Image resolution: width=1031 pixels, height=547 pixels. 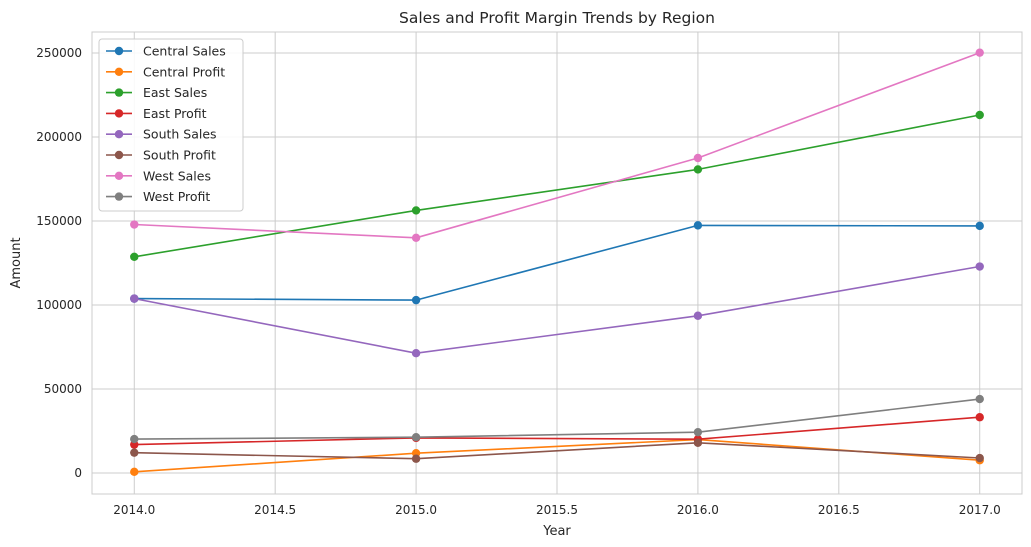 I want to click on y-tick-label: 0, so click(x=78, y=473).